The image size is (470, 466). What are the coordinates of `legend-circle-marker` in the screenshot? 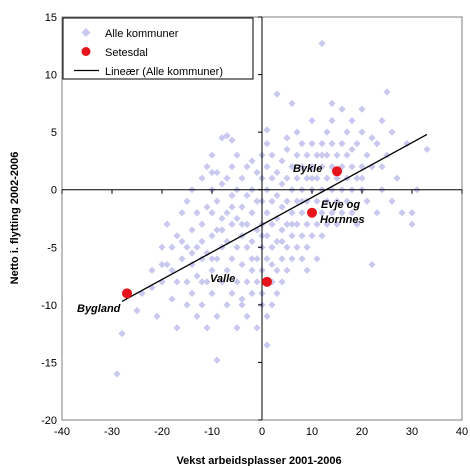 It's located at (86, 51).